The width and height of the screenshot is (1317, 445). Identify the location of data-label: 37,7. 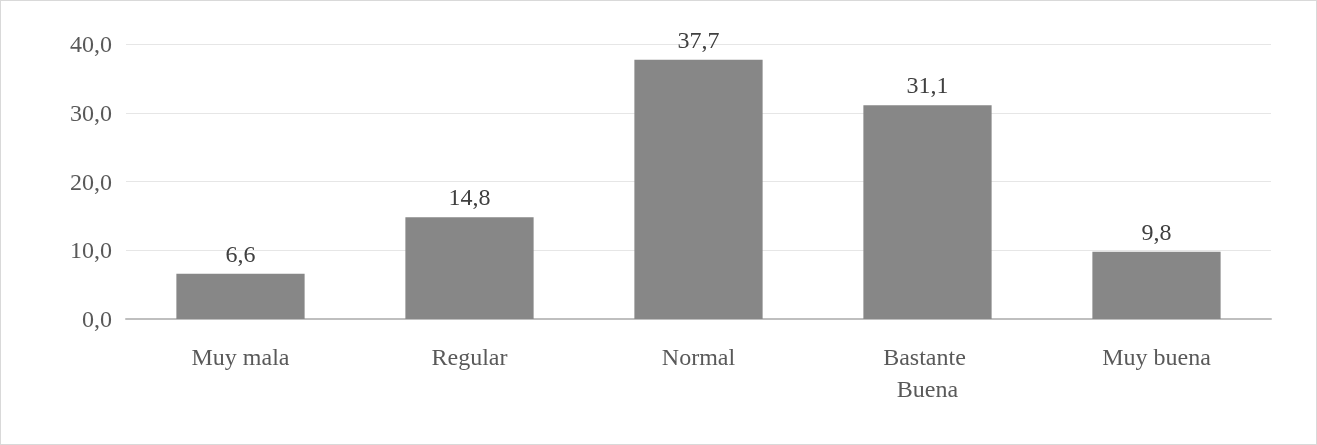
(698, 39).